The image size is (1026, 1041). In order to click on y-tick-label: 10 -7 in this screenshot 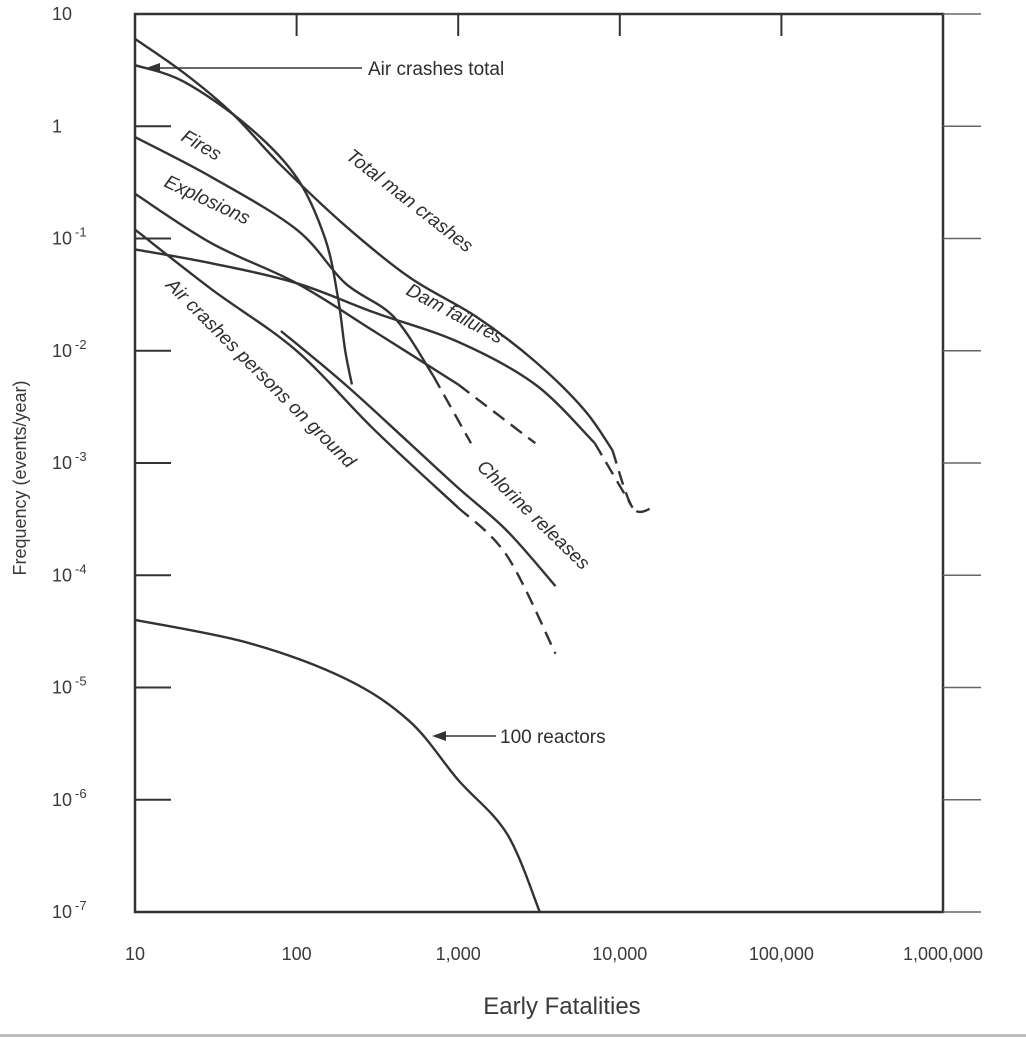, I will do `click(69, 910)`.